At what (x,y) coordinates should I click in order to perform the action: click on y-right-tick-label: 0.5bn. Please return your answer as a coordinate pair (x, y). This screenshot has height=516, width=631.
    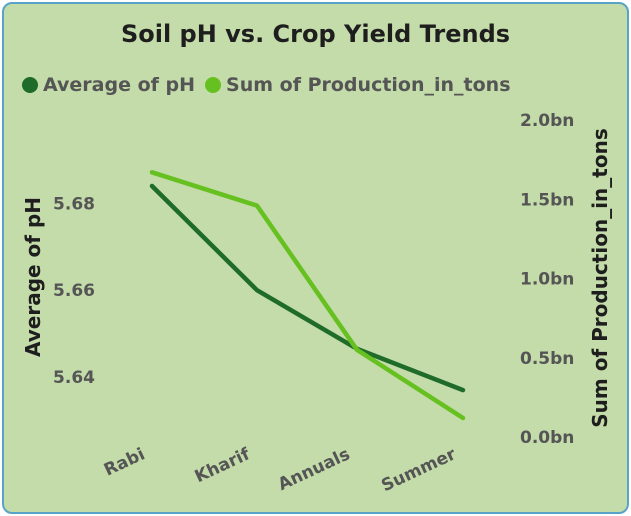
    Looking at the image, I should click on (547, 359).